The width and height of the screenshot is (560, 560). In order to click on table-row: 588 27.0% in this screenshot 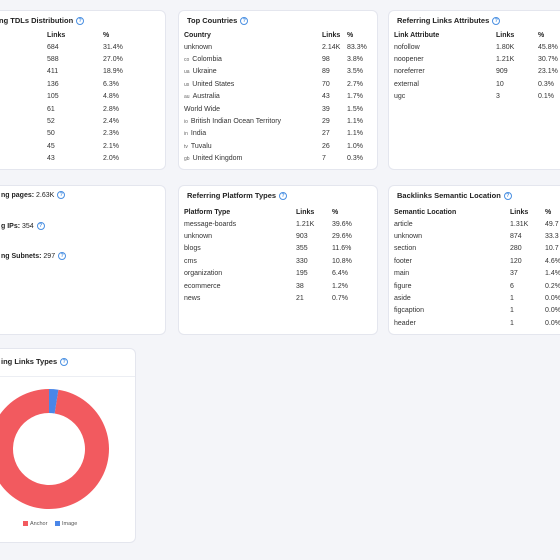, I will do `click(102, 59)`.